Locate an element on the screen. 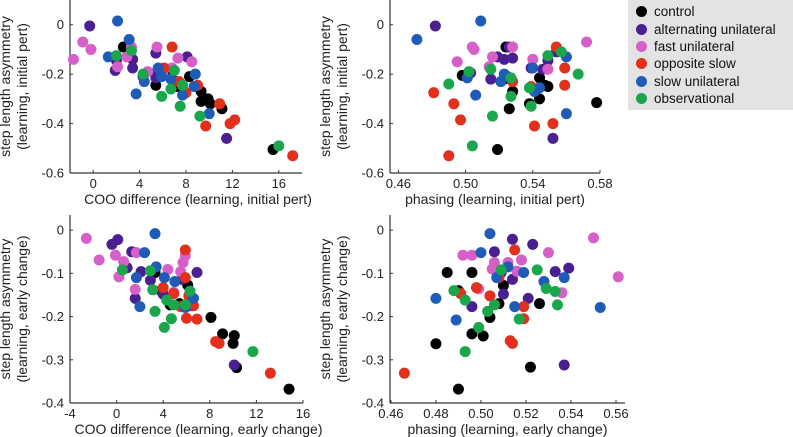 The width and height of the screenshot is (793, 437). x-tick-label: 0.54 is located at coordinates (532, 183).